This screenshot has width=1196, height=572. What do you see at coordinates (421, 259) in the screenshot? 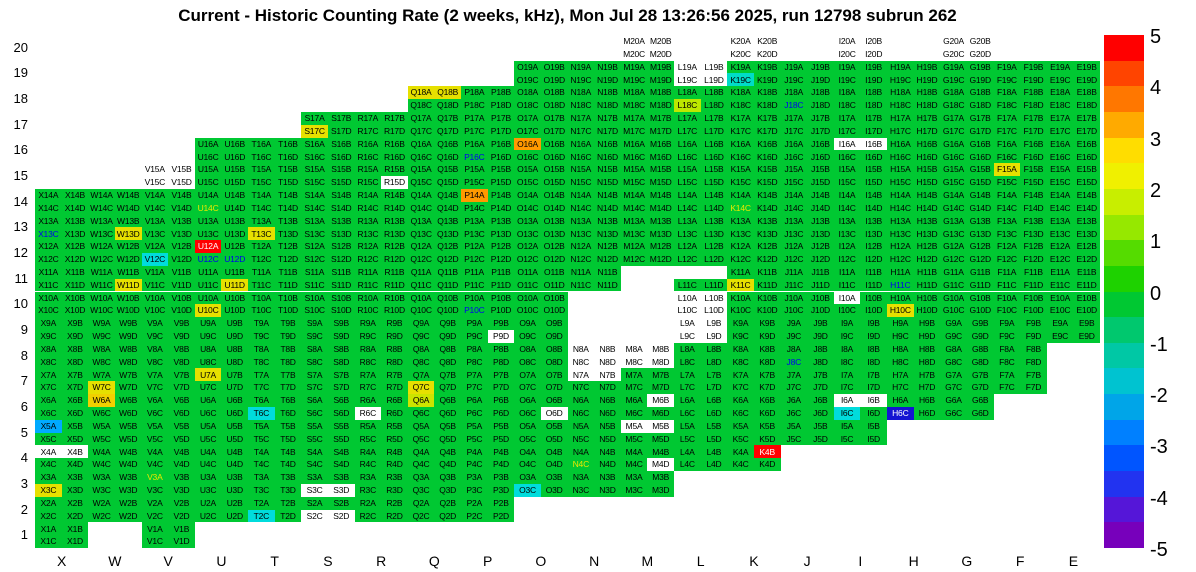
I see `grid-cell: Q12C` at bounding box center [421, 259].